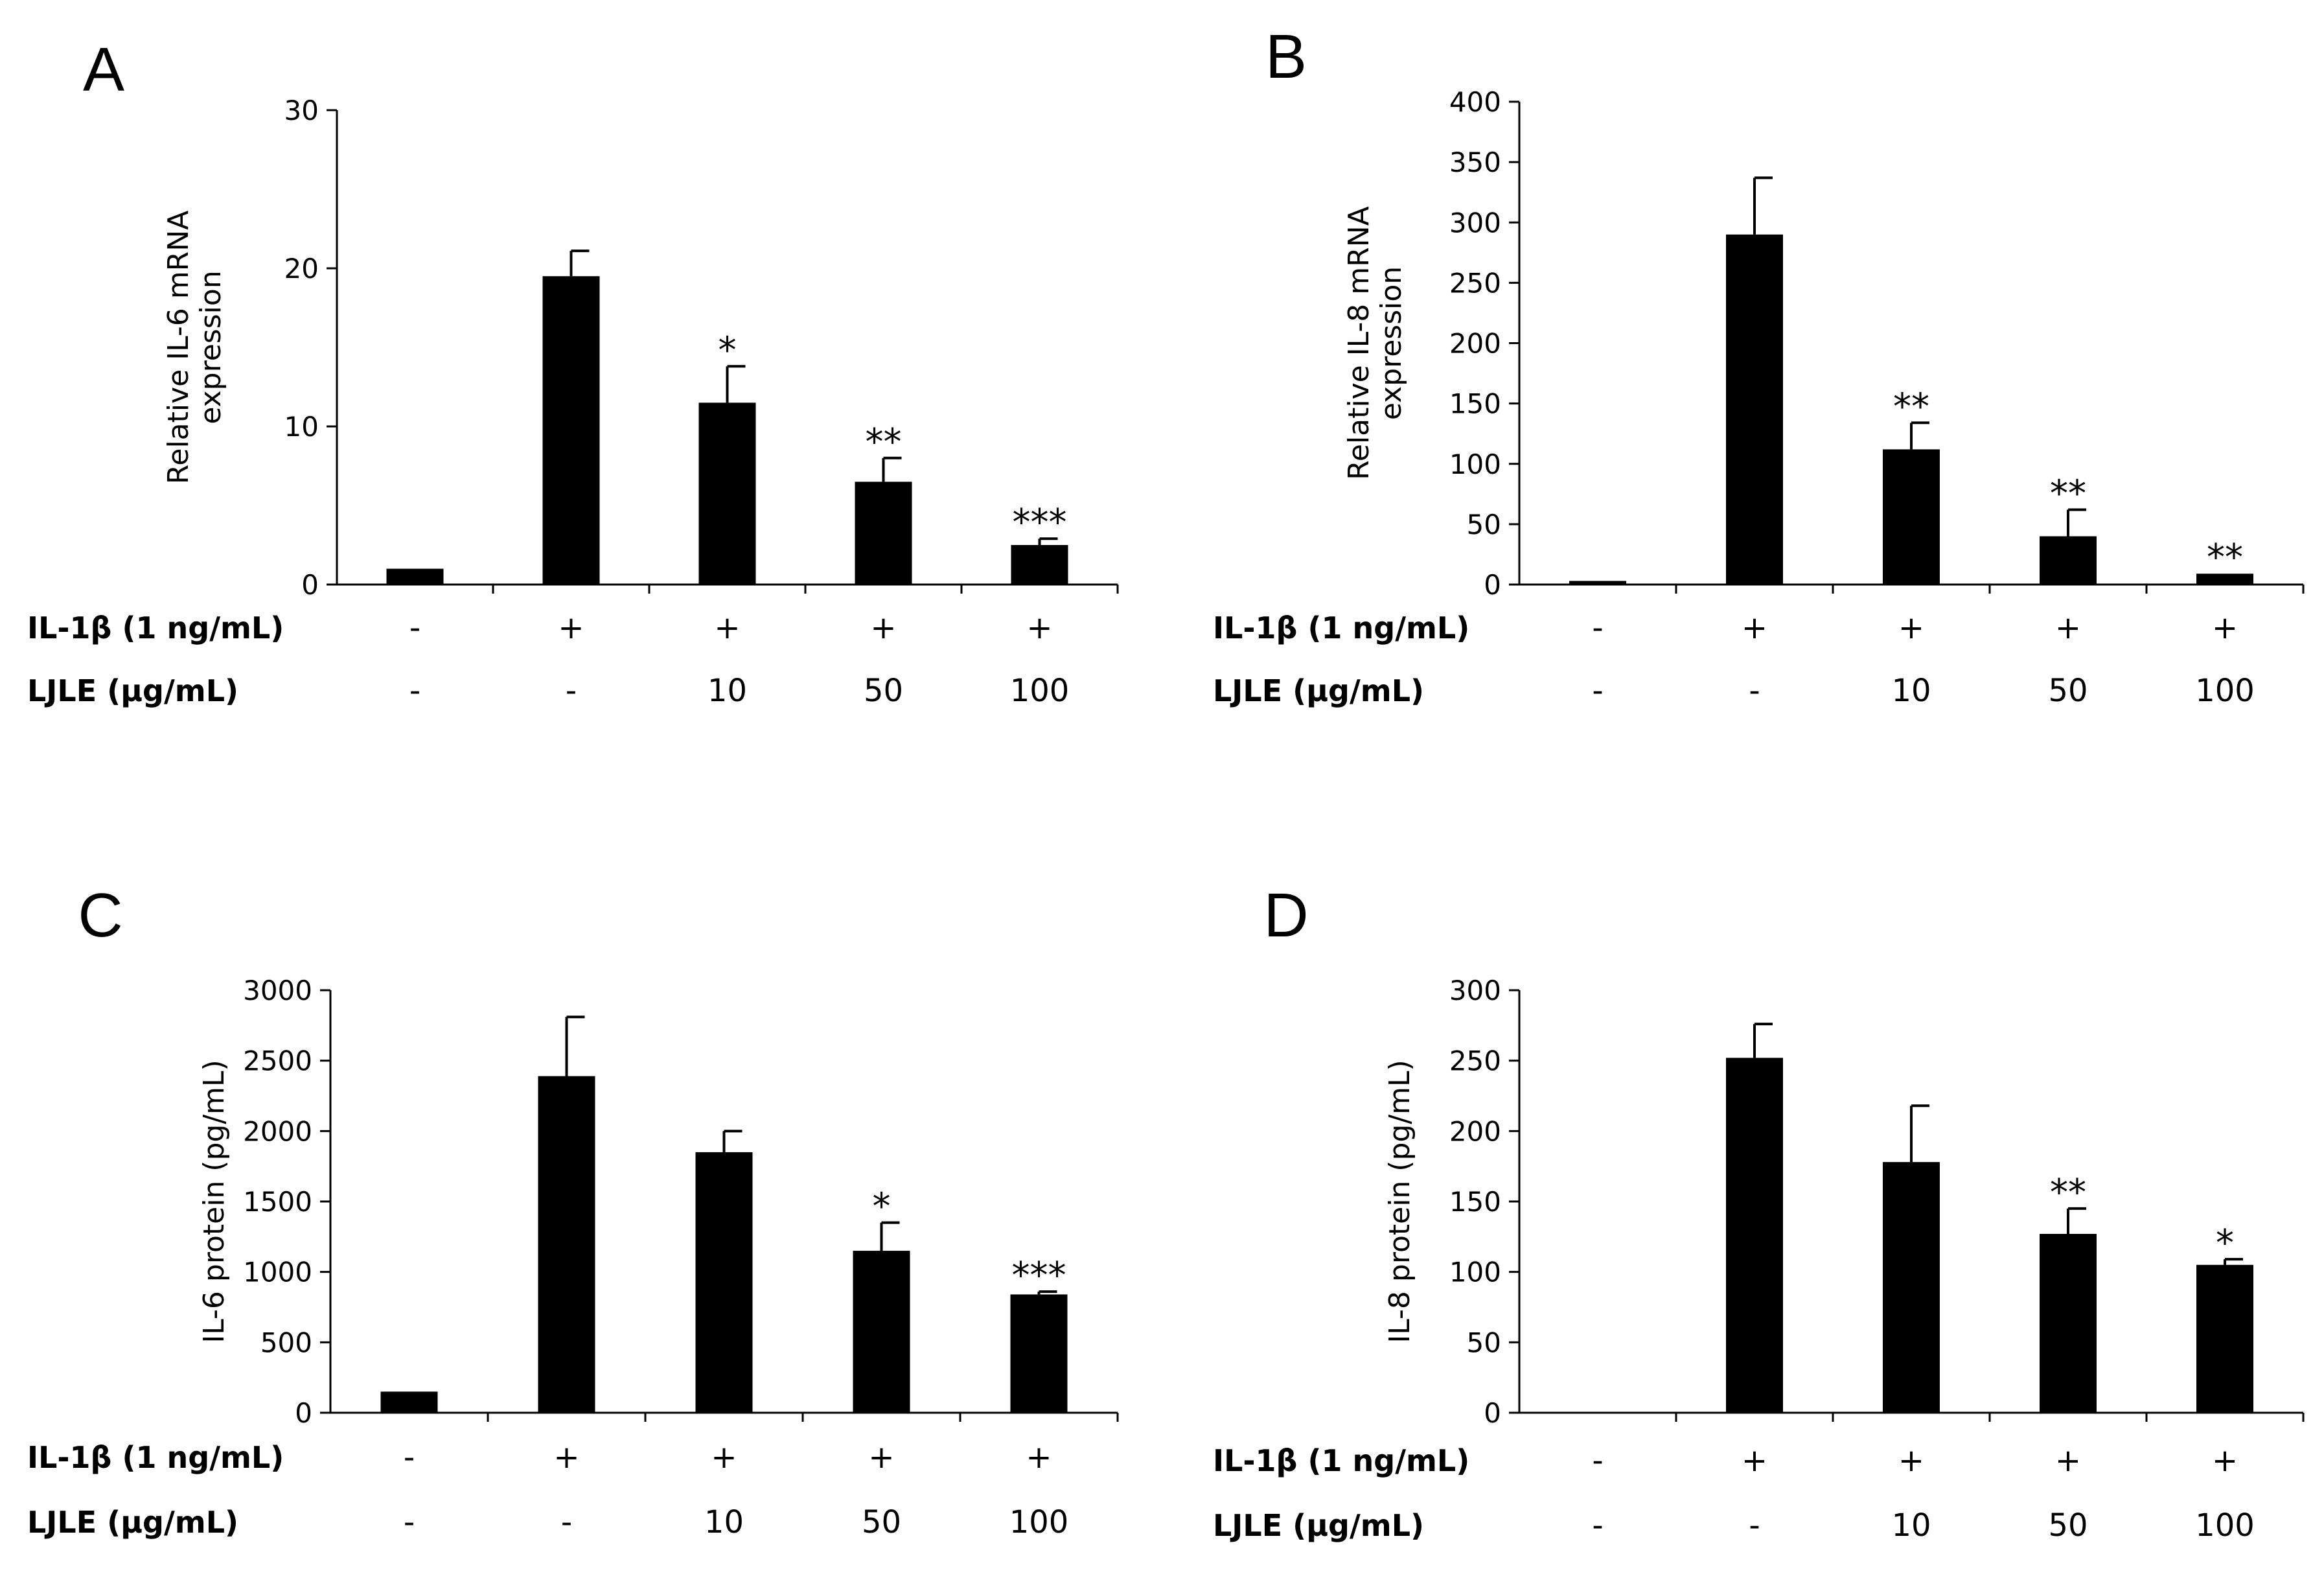  Describe the element at coordinates (100, 915) in the screenshot. I see `panel-letter: C` at that location.